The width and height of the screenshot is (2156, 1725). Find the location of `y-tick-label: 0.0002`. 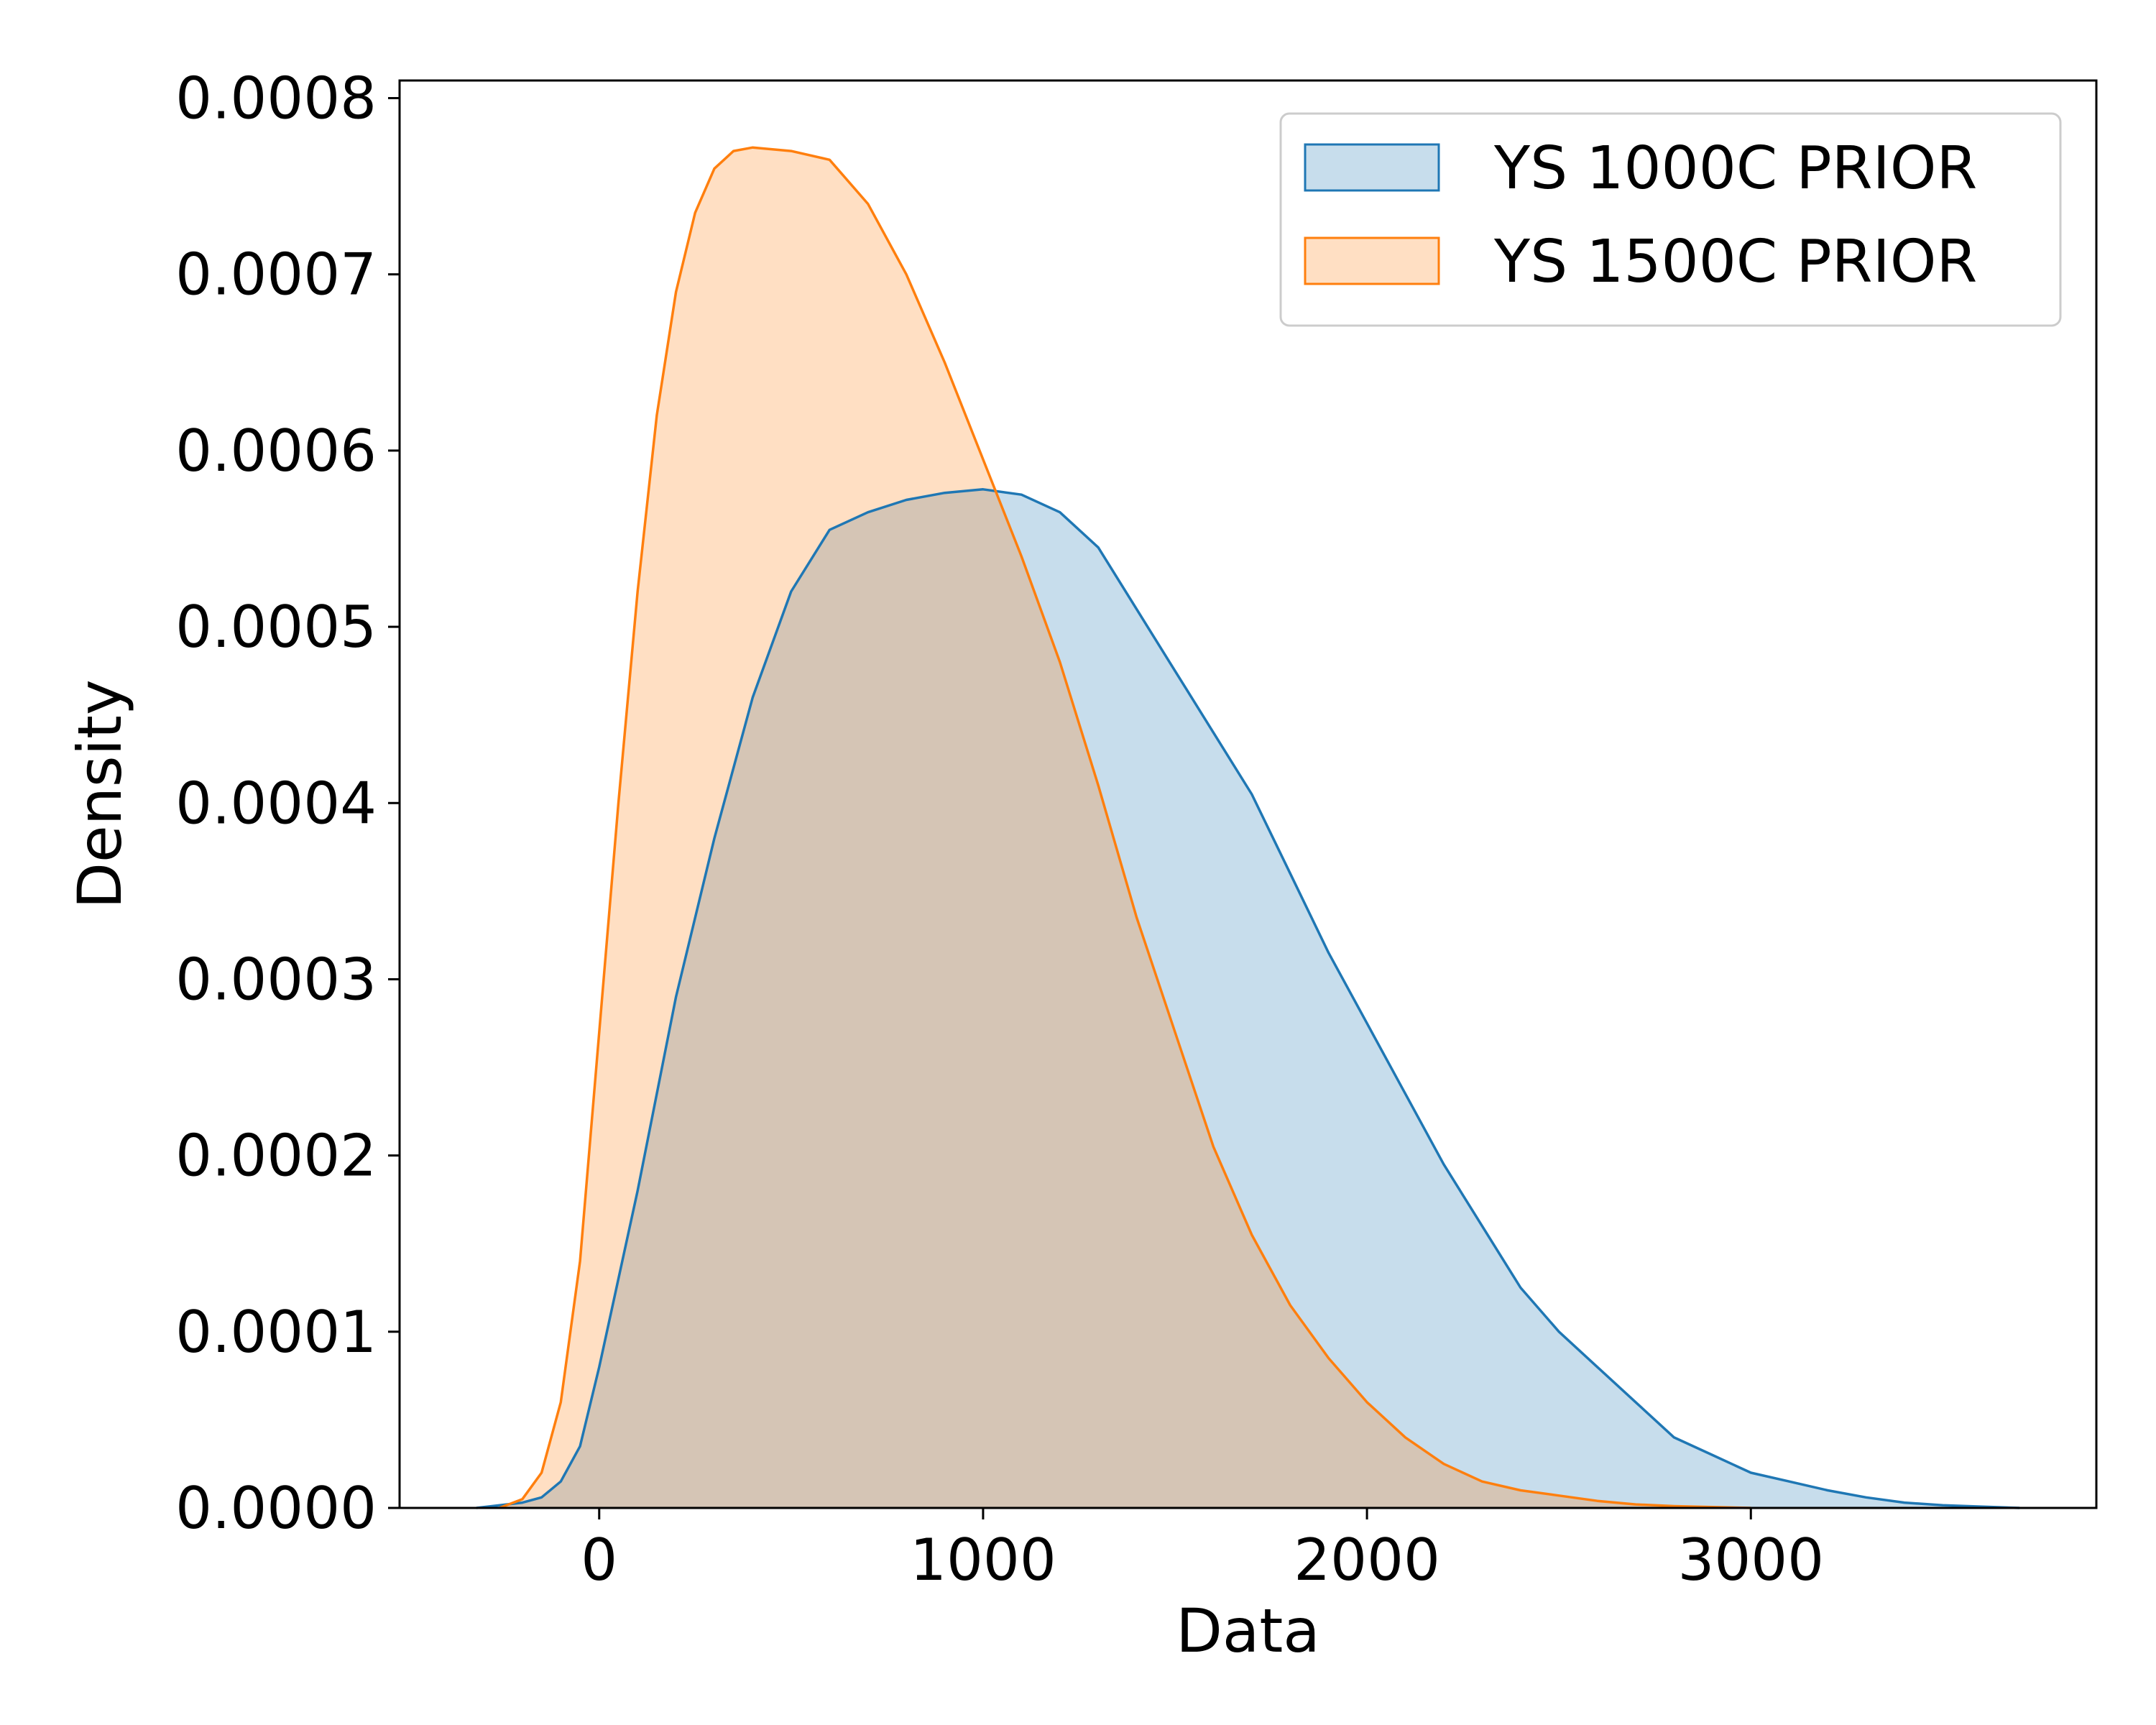

y-tick-label: 0.0002 is located at coordinates (276, 1156).